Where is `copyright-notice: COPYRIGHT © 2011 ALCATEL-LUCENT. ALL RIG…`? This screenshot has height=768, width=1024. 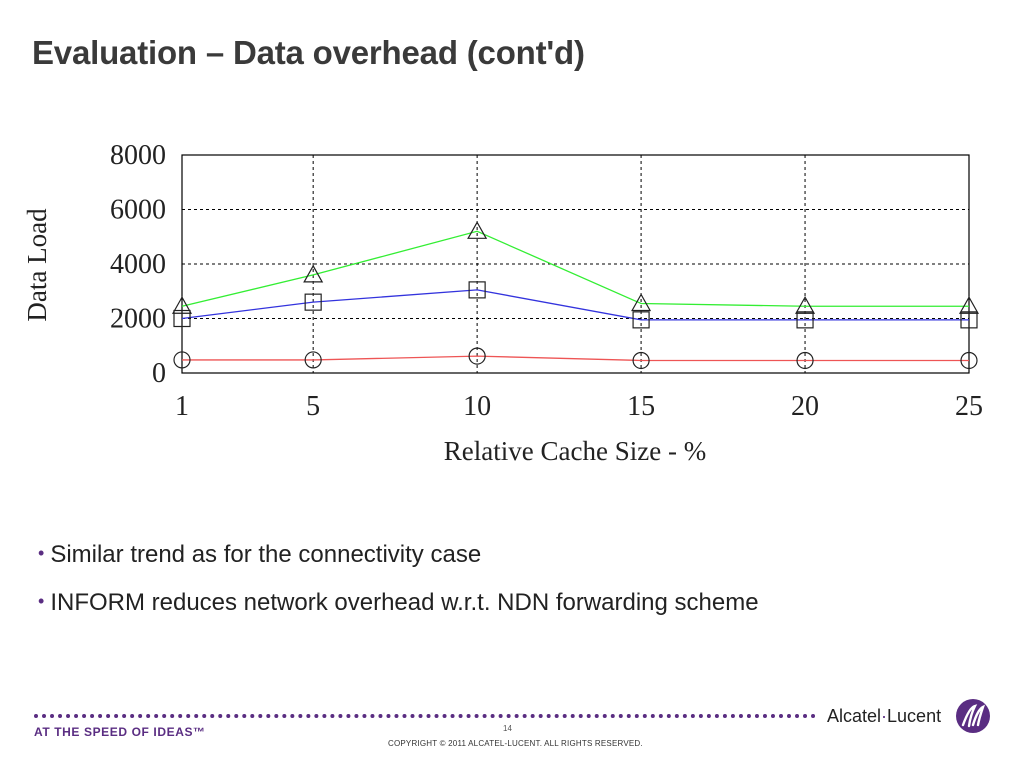
copyright-notice: COPYRIGHT © 2011 ALCATEL-LUCENT. ALL RIG… is located at coordinates (515, 743).